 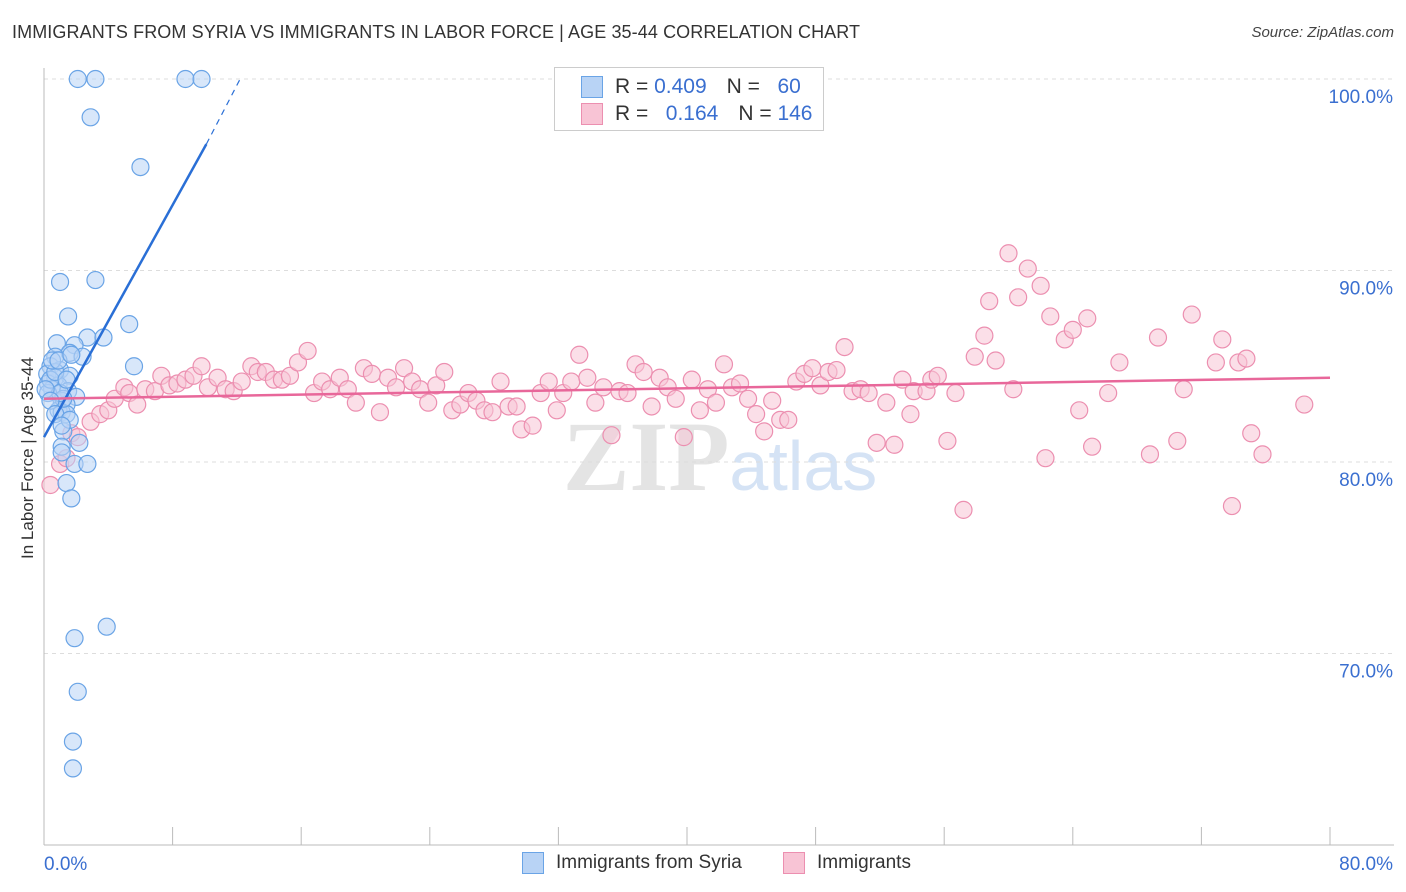 I want to click on watermark: ZIPatlas, so click(x=720, y=456).